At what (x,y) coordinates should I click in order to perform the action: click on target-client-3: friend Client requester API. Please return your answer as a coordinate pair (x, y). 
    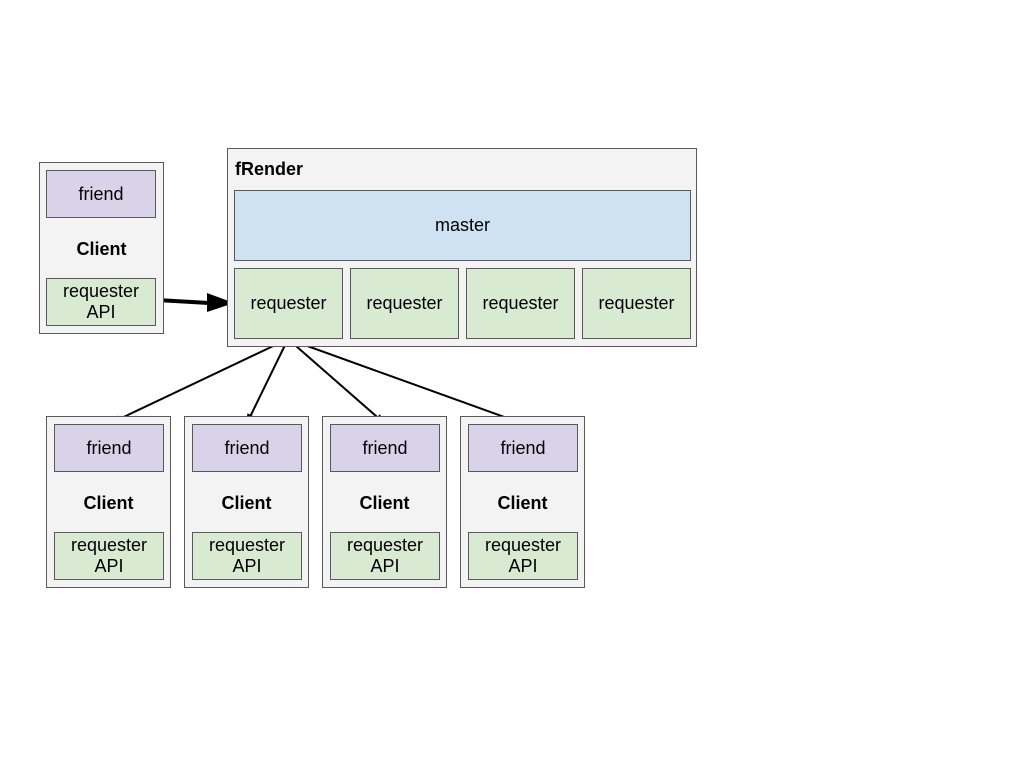
    Looking at the image, I should click on (384, 502).